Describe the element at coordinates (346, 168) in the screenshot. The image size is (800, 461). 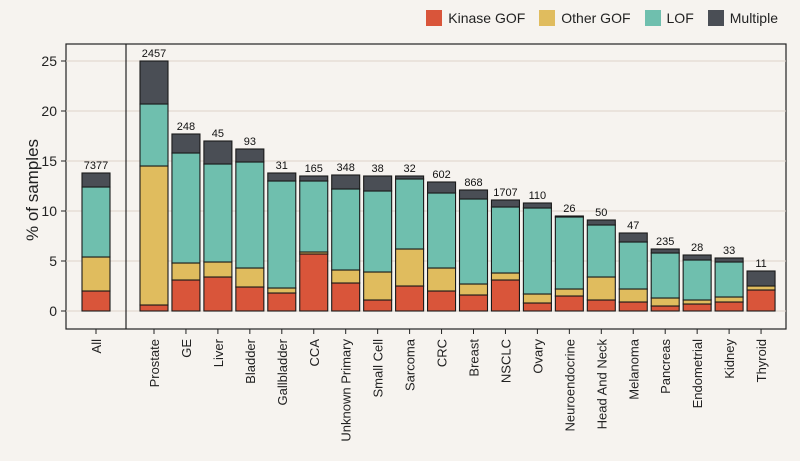
I see `count-label-6: 348` at that location.